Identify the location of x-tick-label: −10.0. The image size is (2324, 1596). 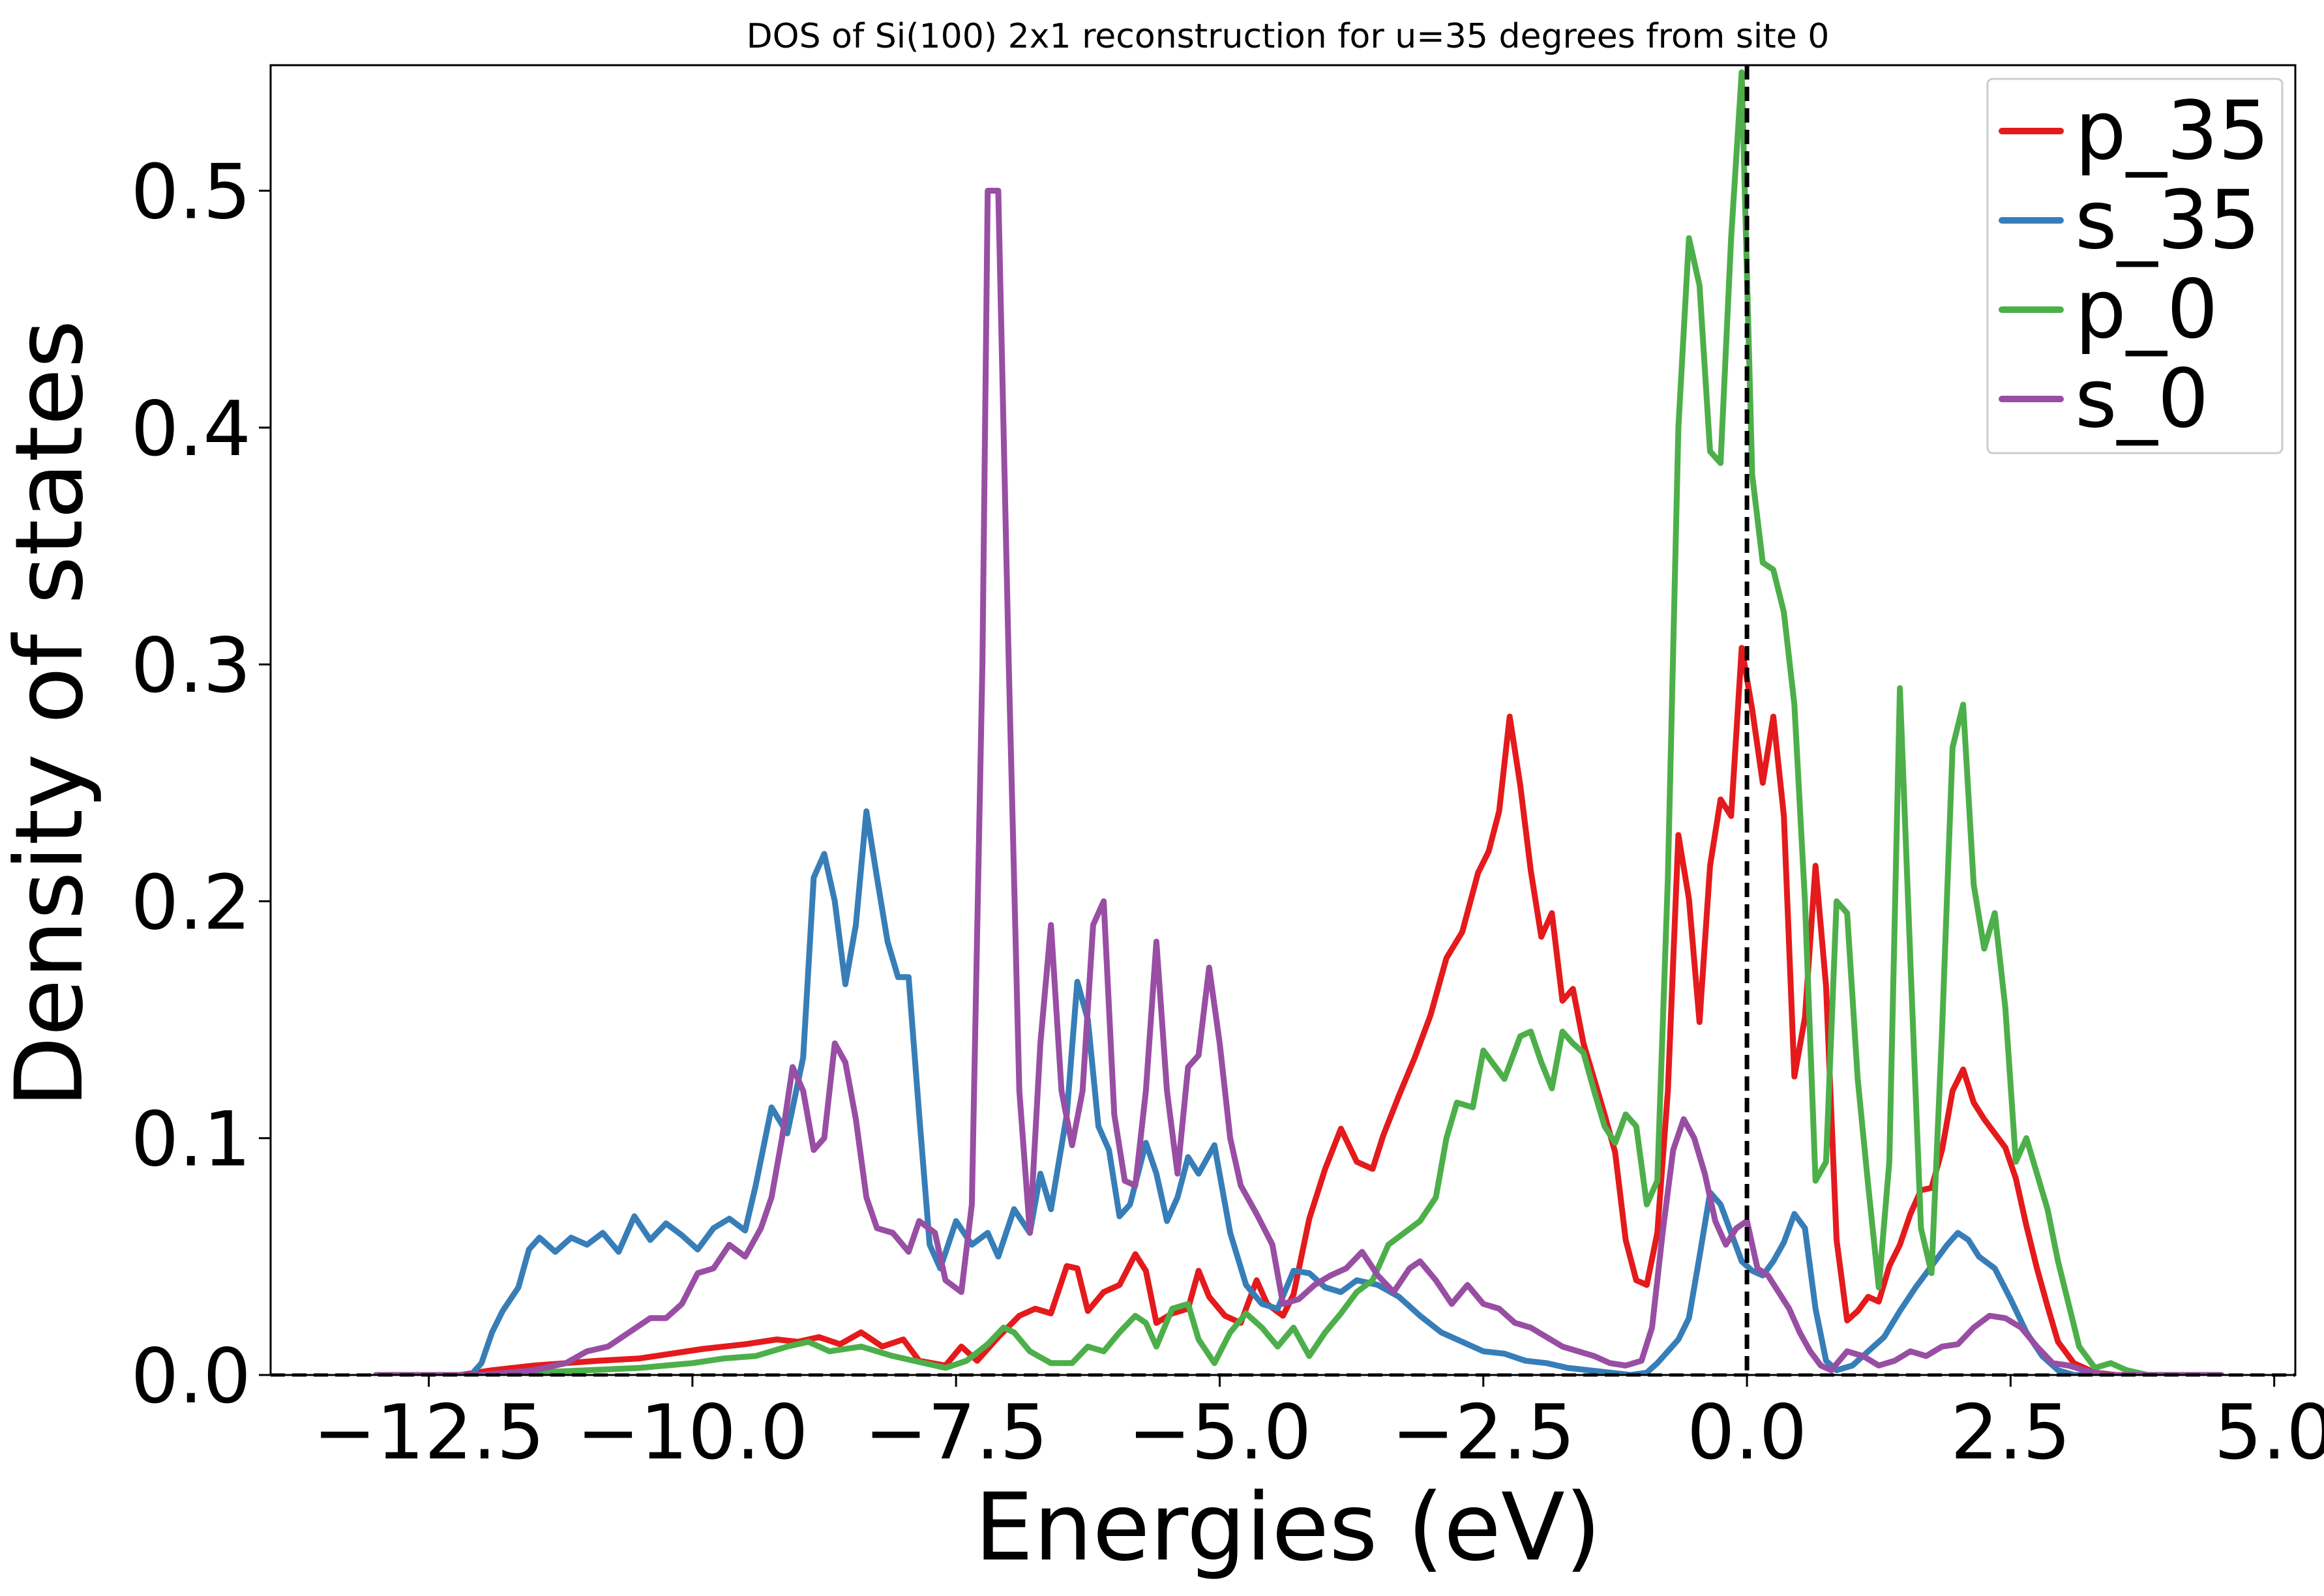
(692, 1433).